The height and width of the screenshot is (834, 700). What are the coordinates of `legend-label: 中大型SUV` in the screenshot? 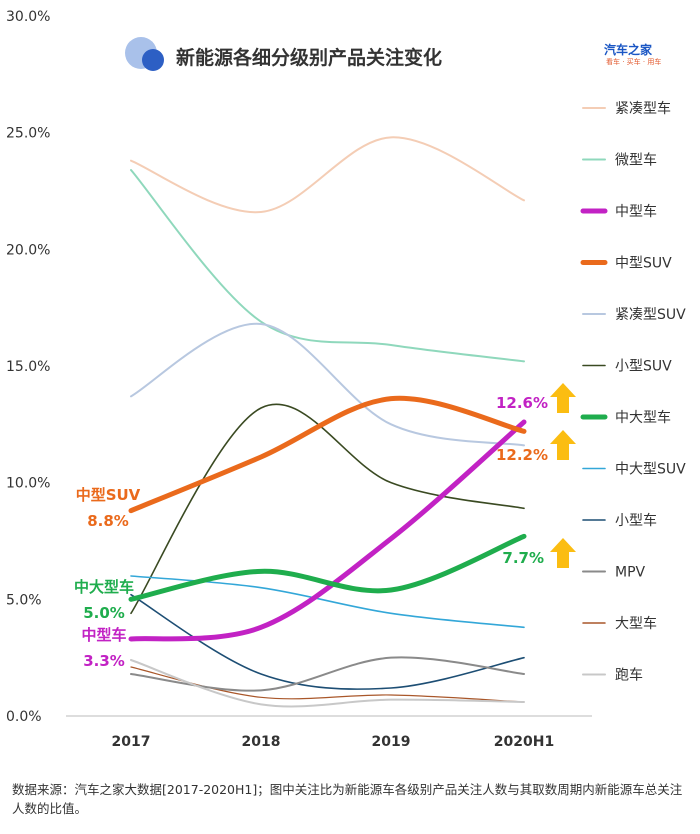 It's located at (650, 470).